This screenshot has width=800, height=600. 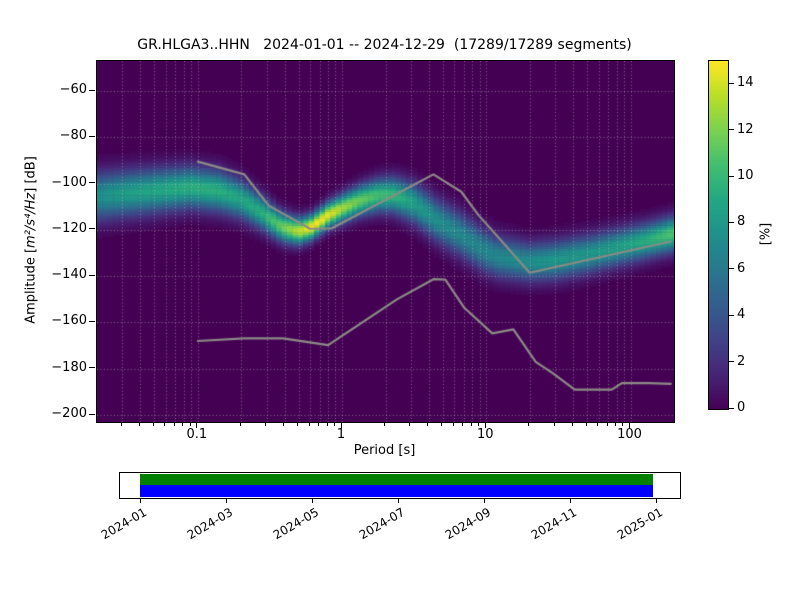 I want to click on timeline-date-label: 2024-03, so click(x=209, y=524).